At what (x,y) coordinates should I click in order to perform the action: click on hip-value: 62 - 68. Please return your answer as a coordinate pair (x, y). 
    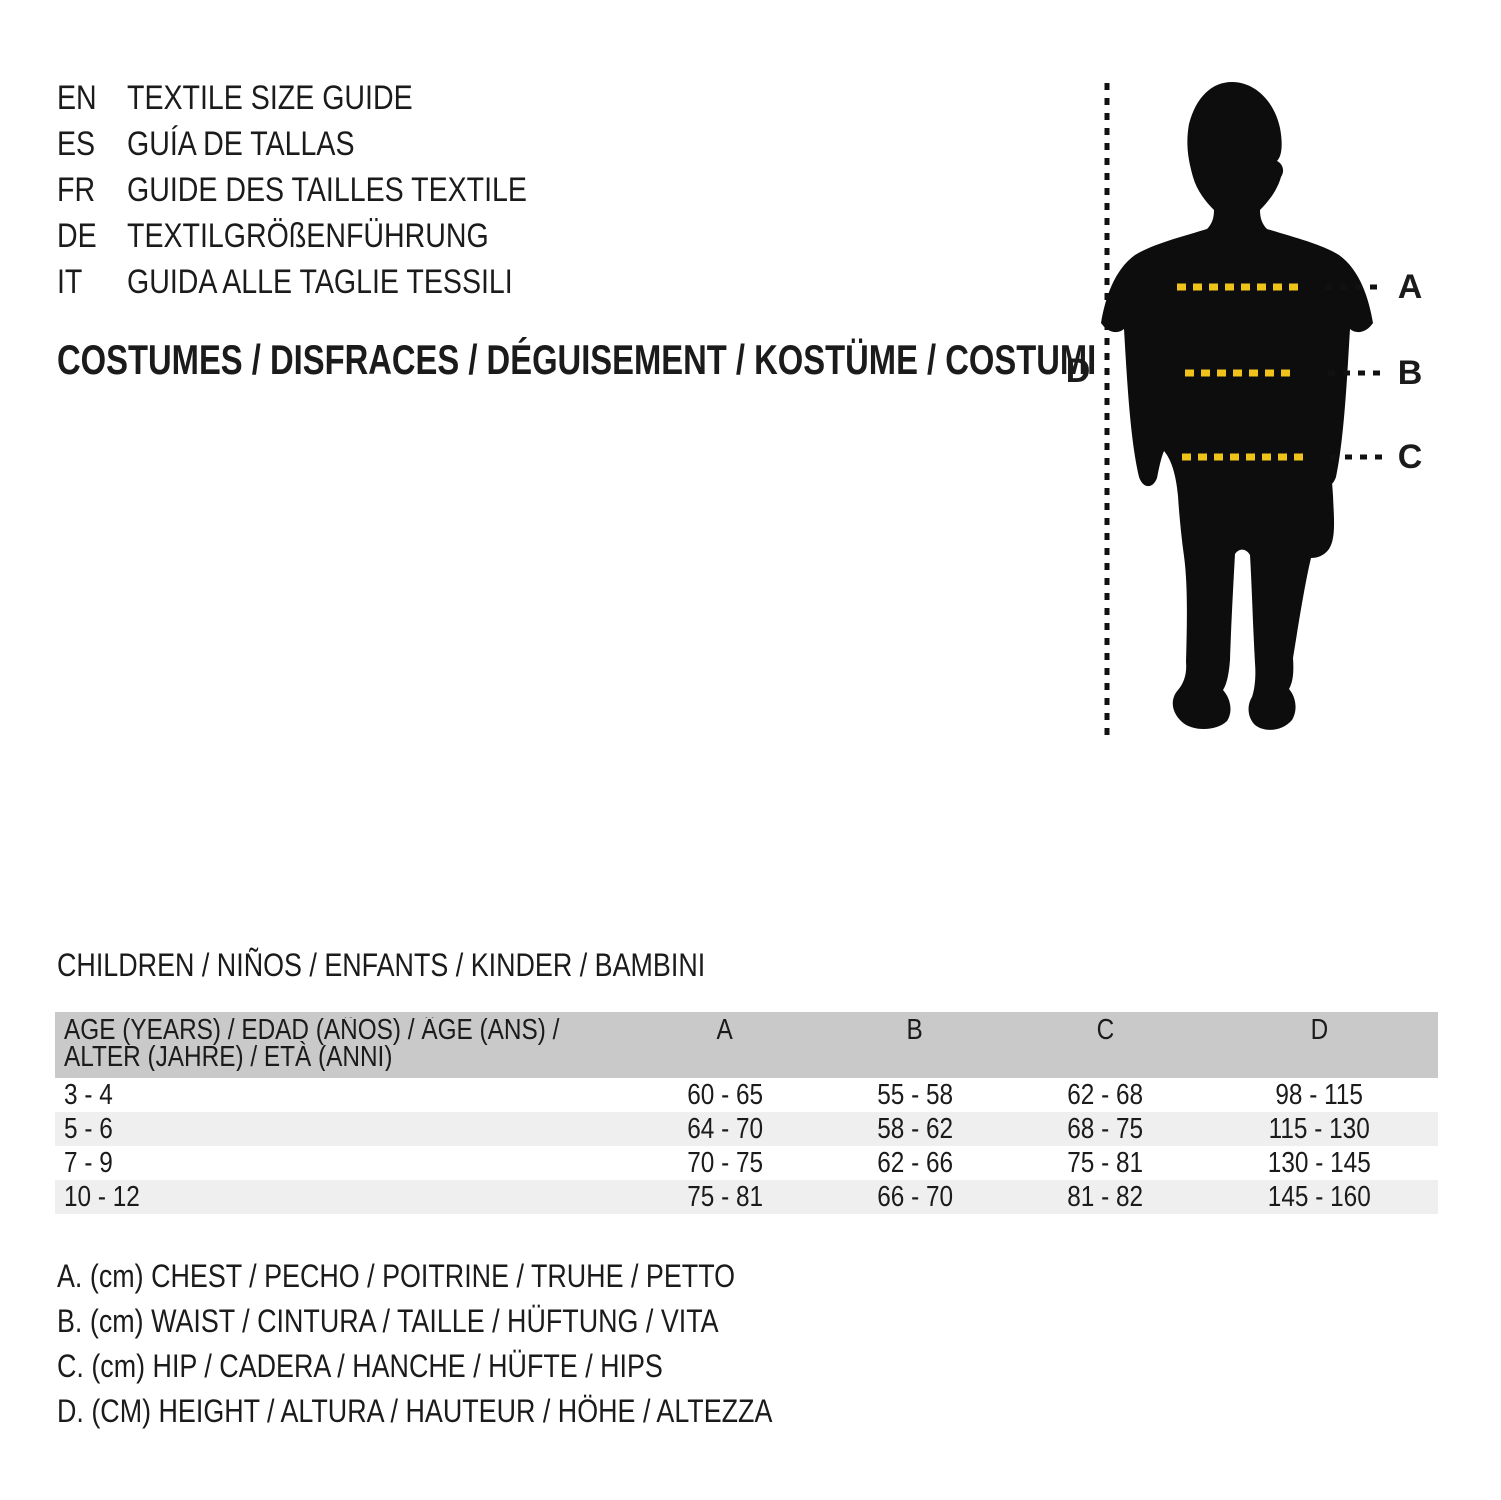
    Looking at the image, I should click on (1105, 1095).